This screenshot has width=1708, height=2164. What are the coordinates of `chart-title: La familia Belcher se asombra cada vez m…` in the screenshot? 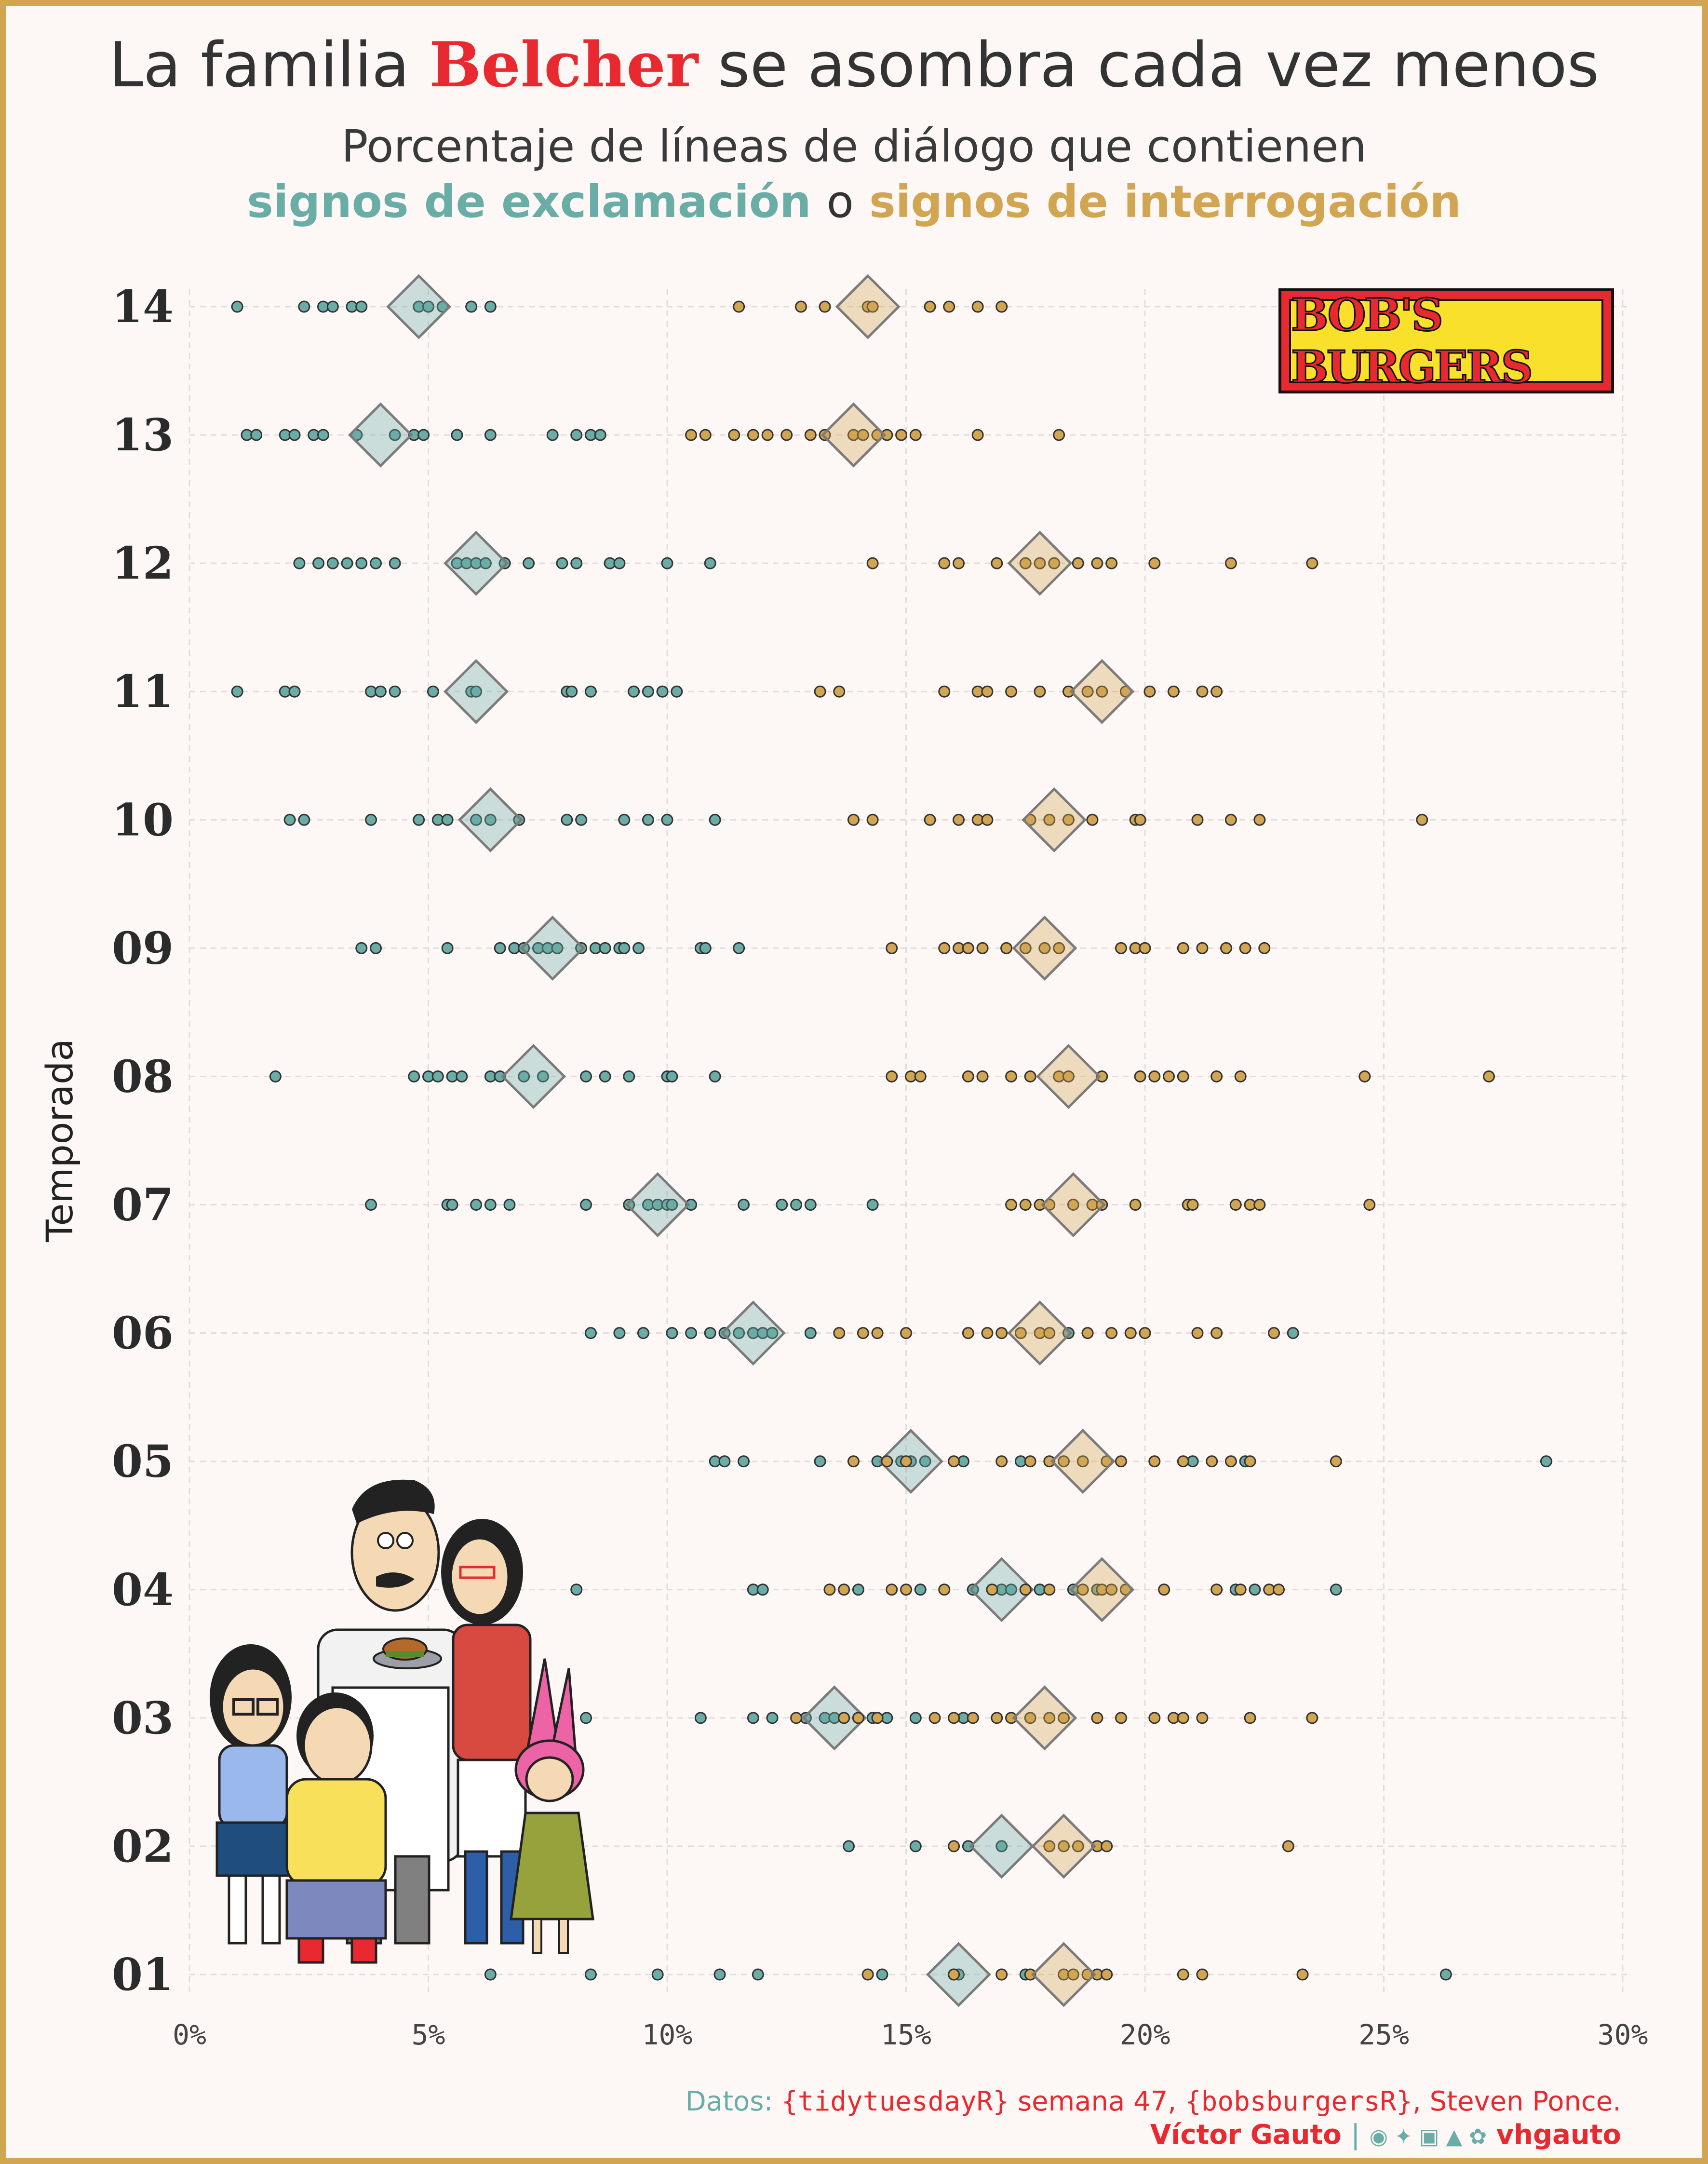 It's located at (854, 65).